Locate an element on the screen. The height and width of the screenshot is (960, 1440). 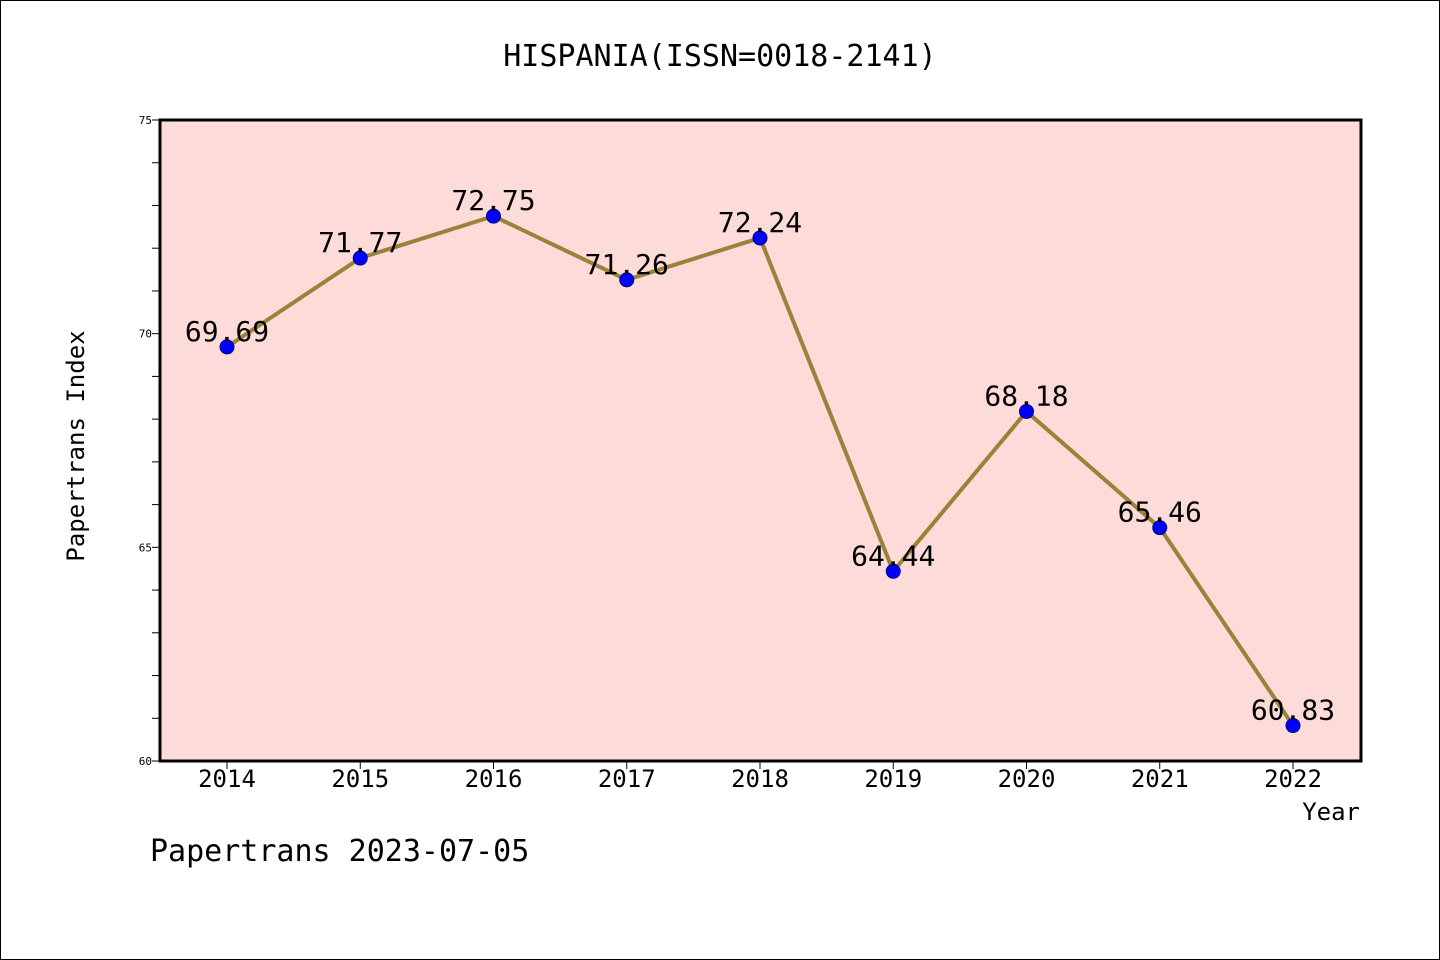
data-label: 71.77 is located at coordinates (360, 242).